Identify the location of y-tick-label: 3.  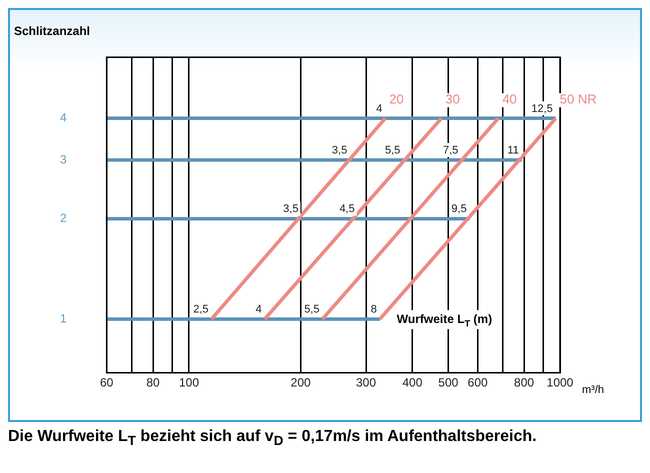
(63, 159).